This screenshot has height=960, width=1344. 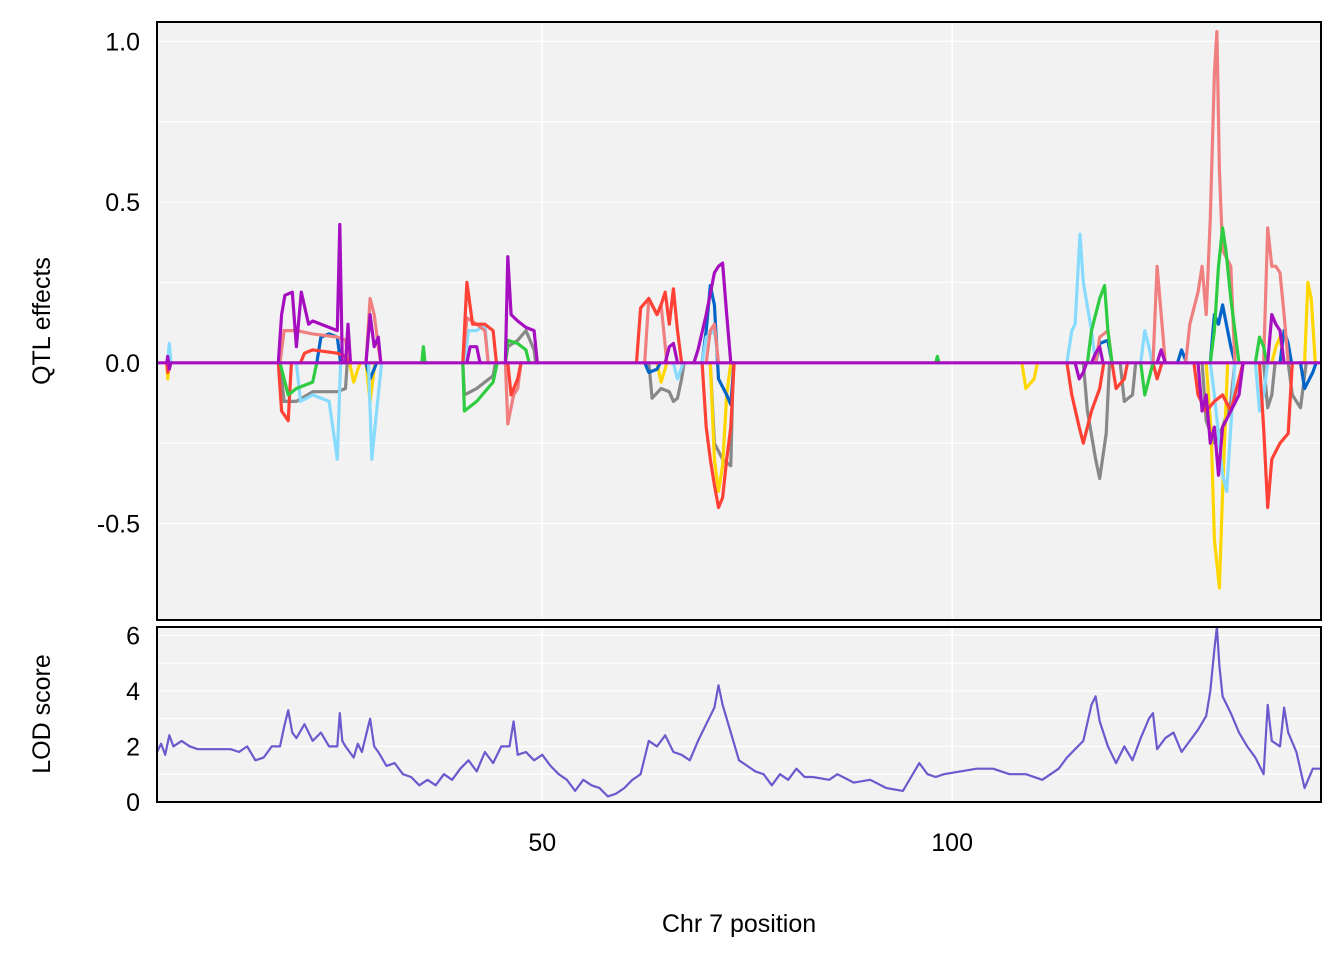 I want to click on lod-y-tick-label: 2, so click(x=133, y=747).